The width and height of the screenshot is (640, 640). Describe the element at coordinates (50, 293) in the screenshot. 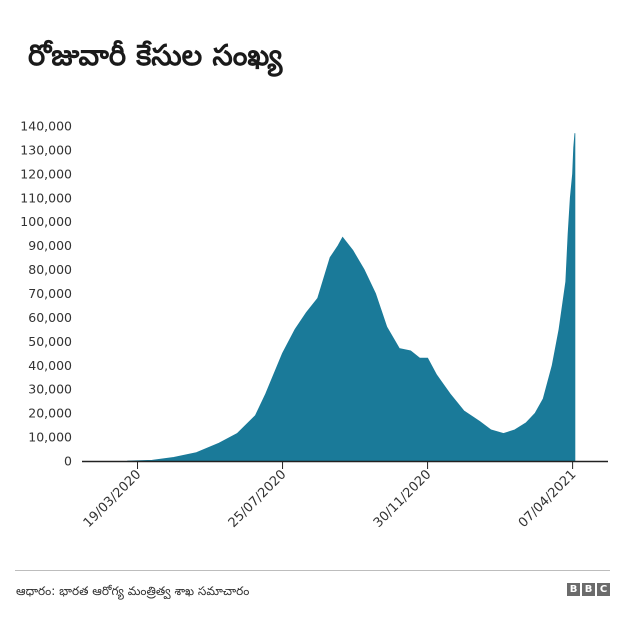

I see `y-tick-label: 70,000` at that location.